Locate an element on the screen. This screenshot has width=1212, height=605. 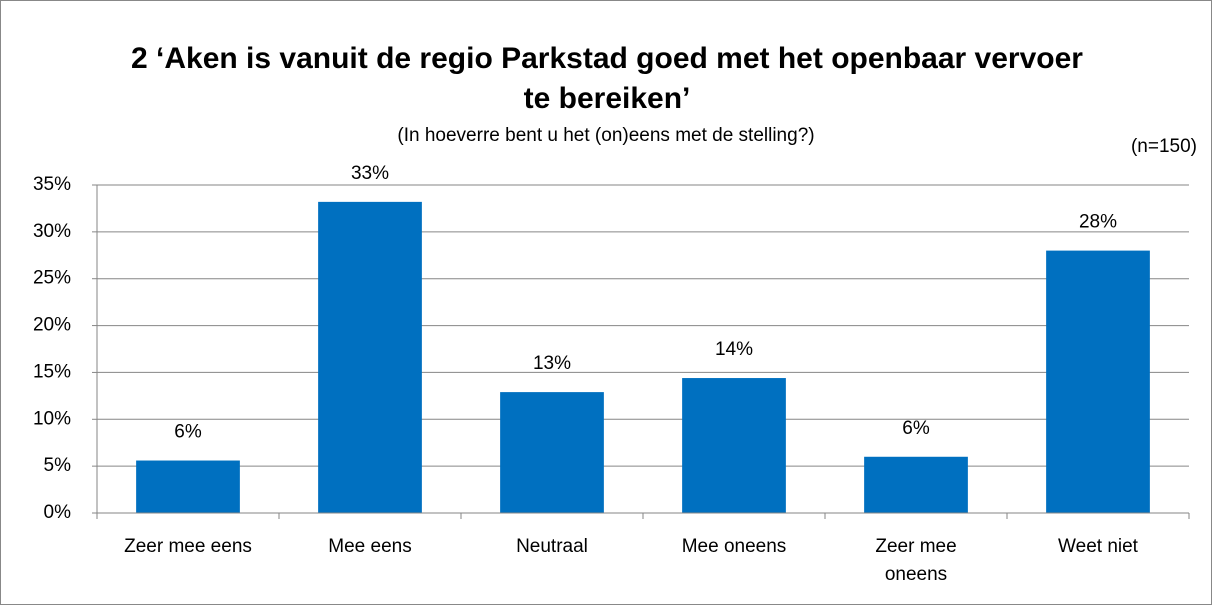
data-label: 33% is located at coordinates (370, 173).